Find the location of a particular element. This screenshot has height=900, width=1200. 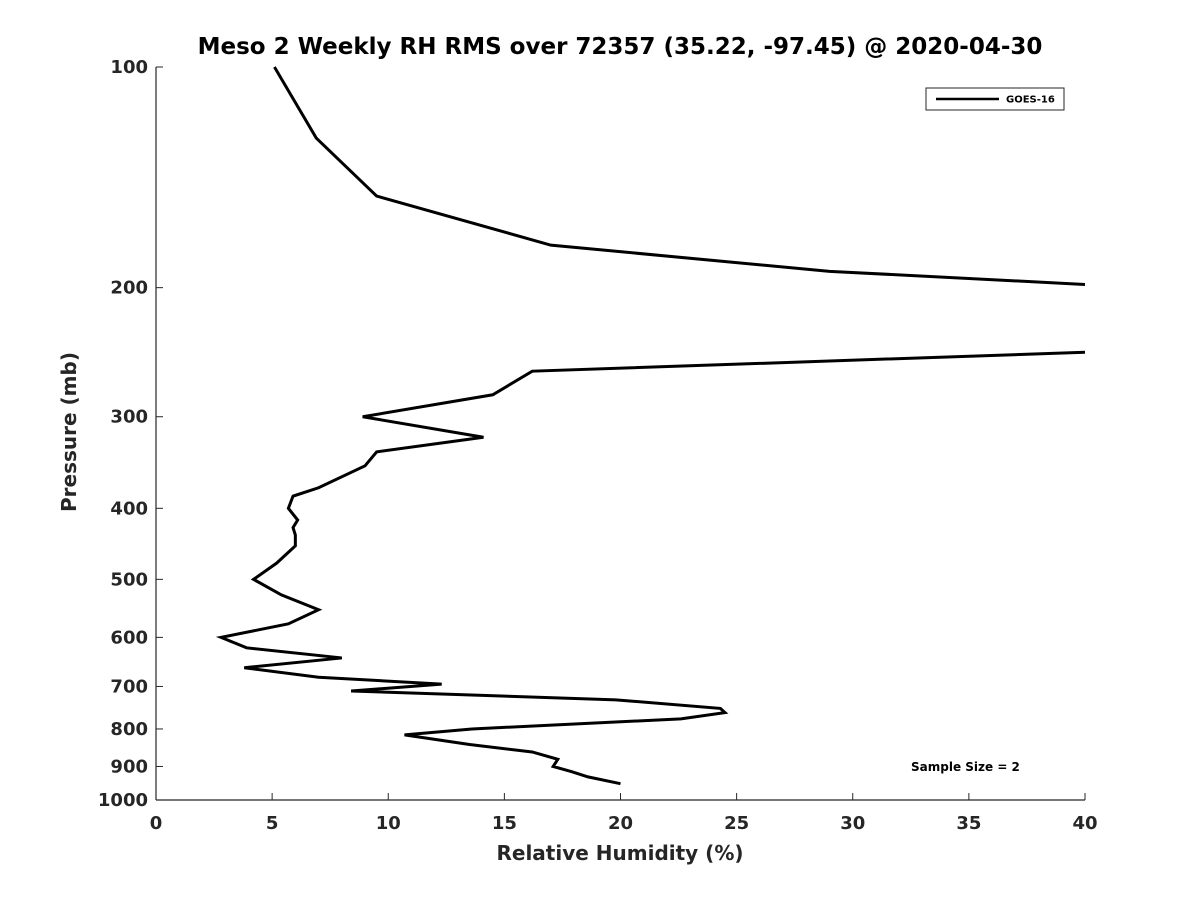

x-tick-label: 30 is located at coordinates (852, 823).